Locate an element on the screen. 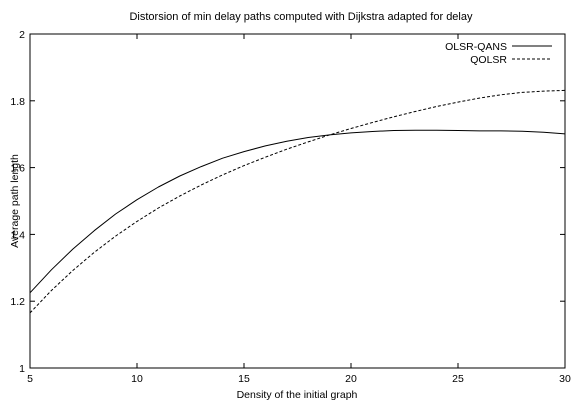  x-tick-label-5: 30 is located at coordinates (565, 379).